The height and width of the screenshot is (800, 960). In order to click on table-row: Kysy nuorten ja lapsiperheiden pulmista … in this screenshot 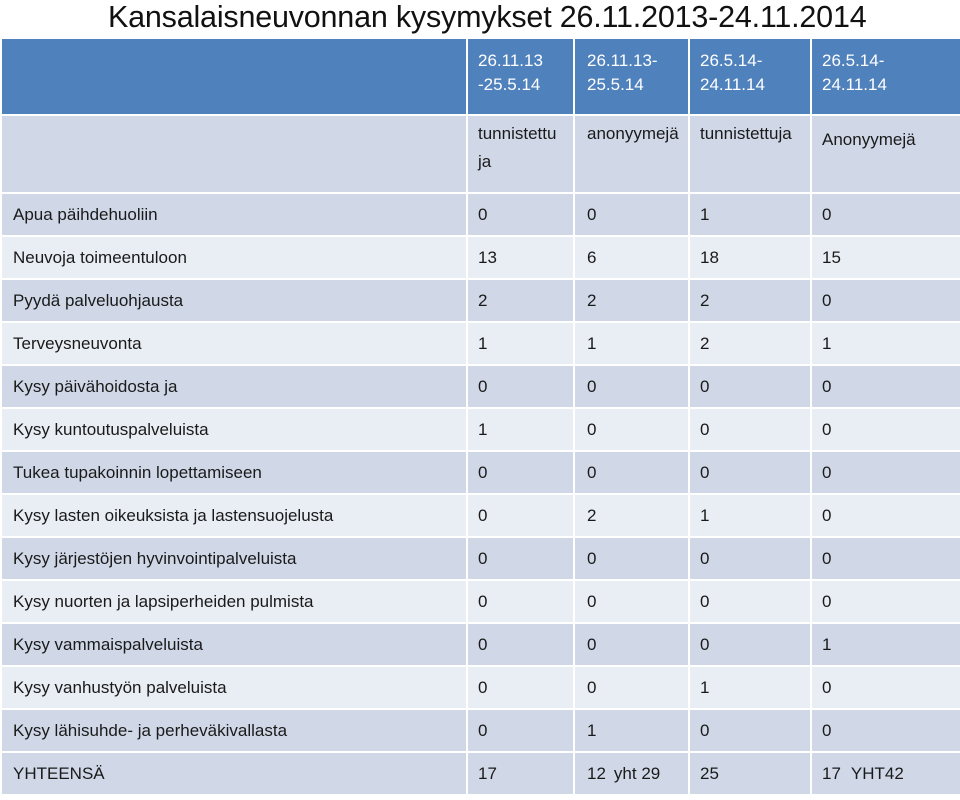, I will do `click(480, 601)`.